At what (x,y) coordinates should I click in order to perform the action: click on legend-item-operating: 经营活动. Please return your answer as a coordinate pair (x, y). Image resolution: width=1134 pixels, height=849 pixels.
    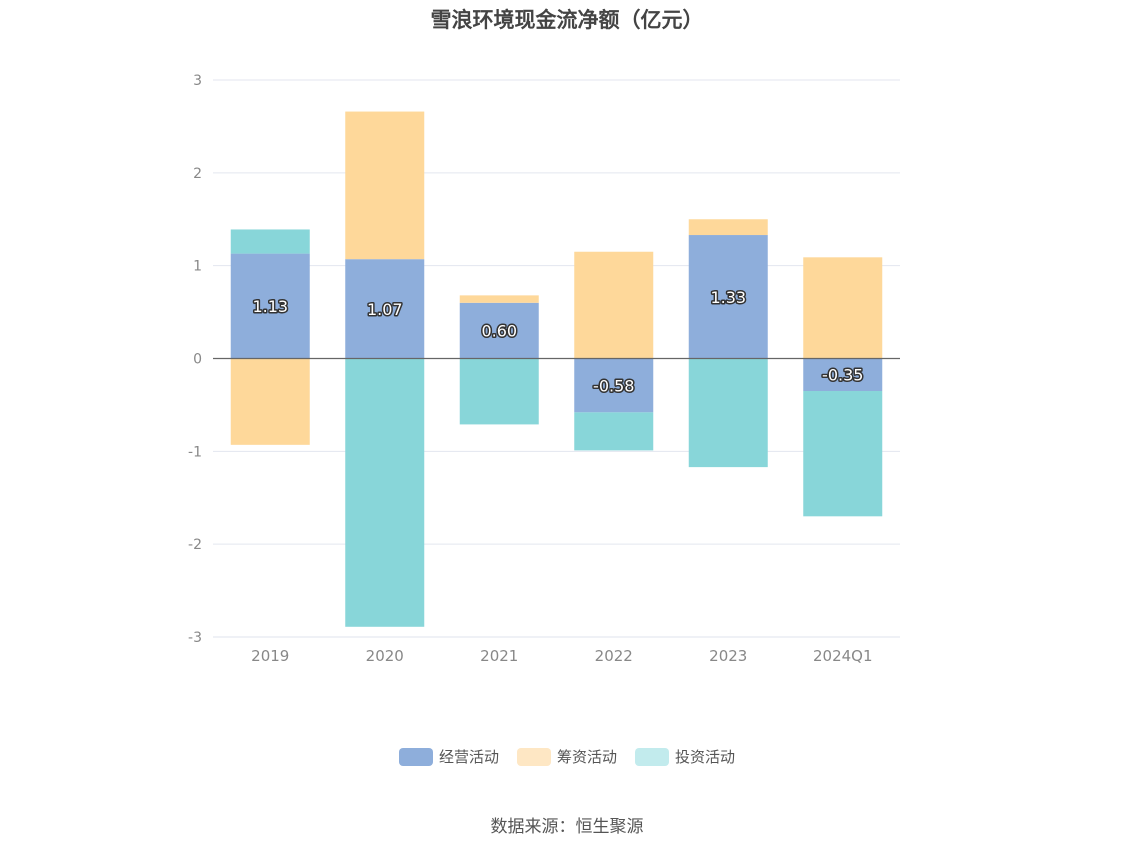
    Looking at the image, I should click on (448, 756).